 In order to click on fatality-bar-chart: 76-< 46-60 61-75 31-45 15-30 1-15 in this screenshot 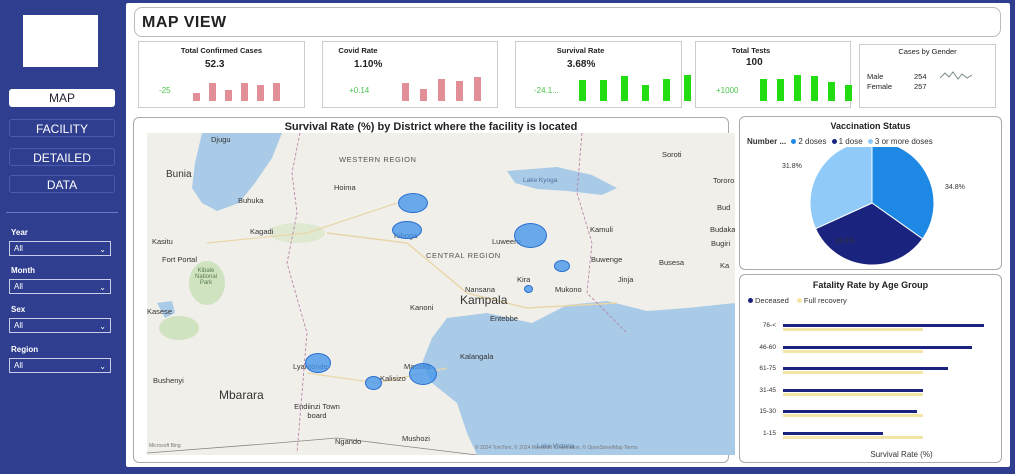, I will do `click(871, 369)`.